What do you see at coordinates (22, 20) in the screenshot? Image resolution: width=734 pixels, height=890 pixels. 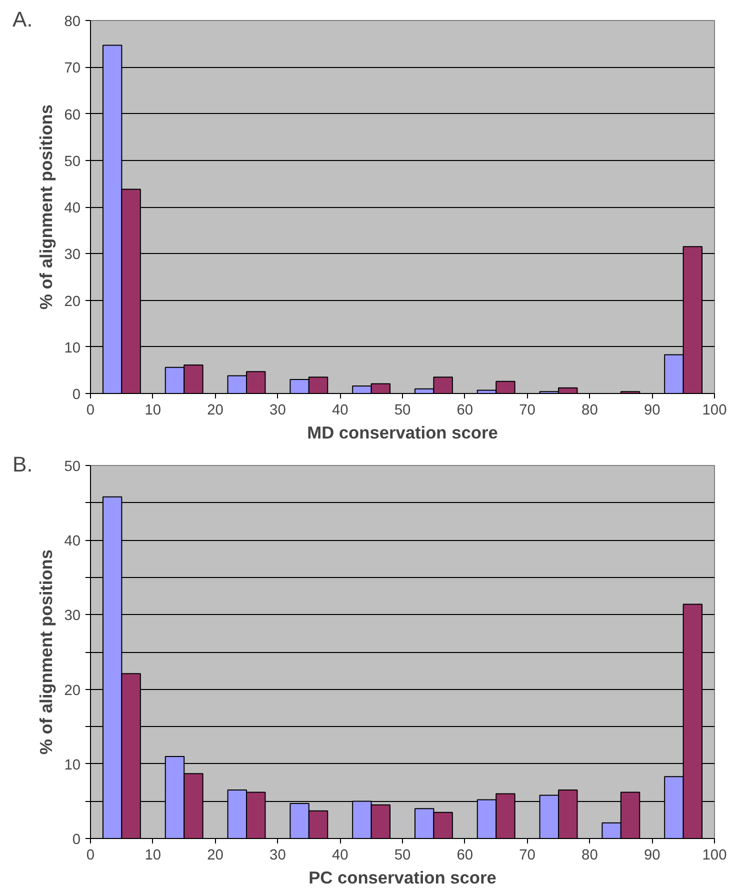 I see `text: A.` at bounding box center [22, 20].